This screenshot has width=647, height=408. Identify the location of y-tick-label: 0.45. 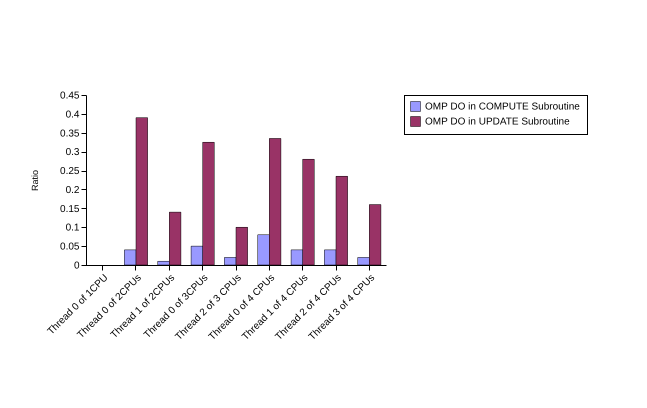
(70, 96).